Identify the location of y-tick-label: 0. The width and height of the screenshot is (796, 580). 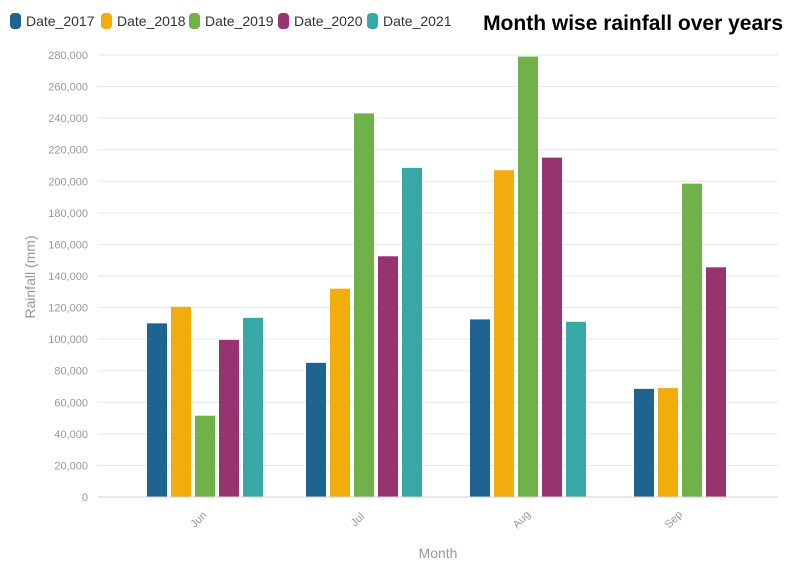
(85, 498).